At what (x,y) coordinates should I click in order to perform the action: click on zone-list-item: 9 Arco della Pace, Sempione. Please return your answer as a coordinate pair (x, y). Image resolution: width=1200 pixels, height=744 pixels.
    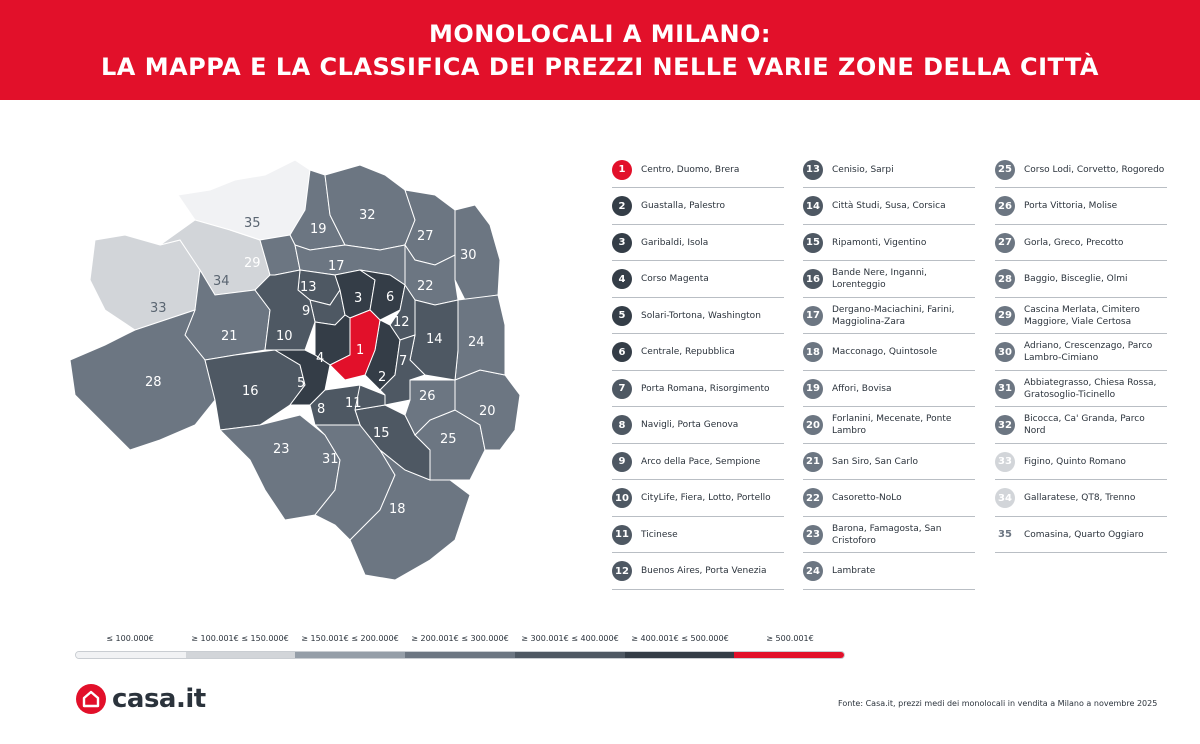
    Looking at the image, I should click on (698, 462).